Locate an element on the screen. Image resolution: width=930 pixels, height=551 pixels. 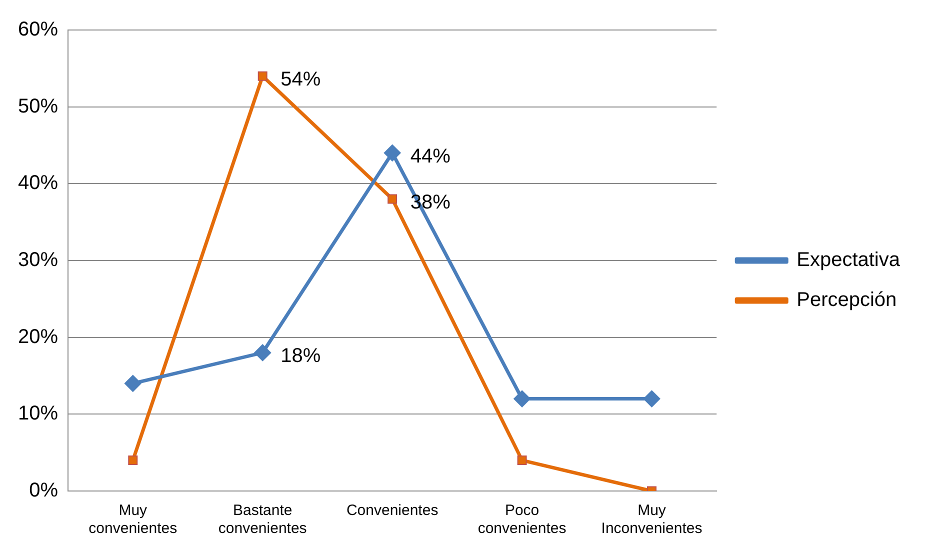
x-tick-label: Poco convenientes is located at coordinates (522, 520).